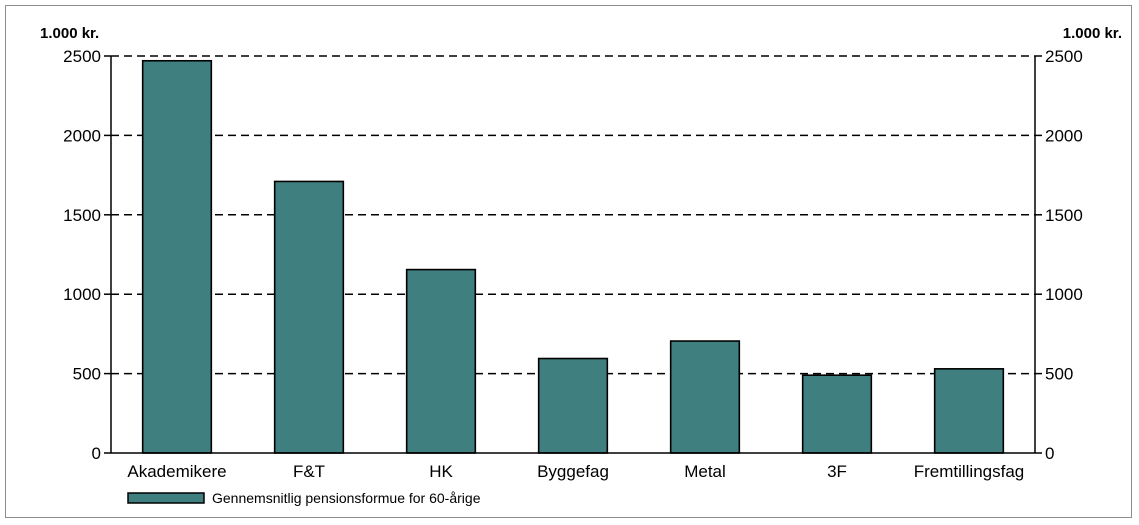 The image size is (1139, 525). What do you see at coordinates (82, 135) in the screenshot?
I see `left-tick-label: 2000` at bounding box center [82, 135].